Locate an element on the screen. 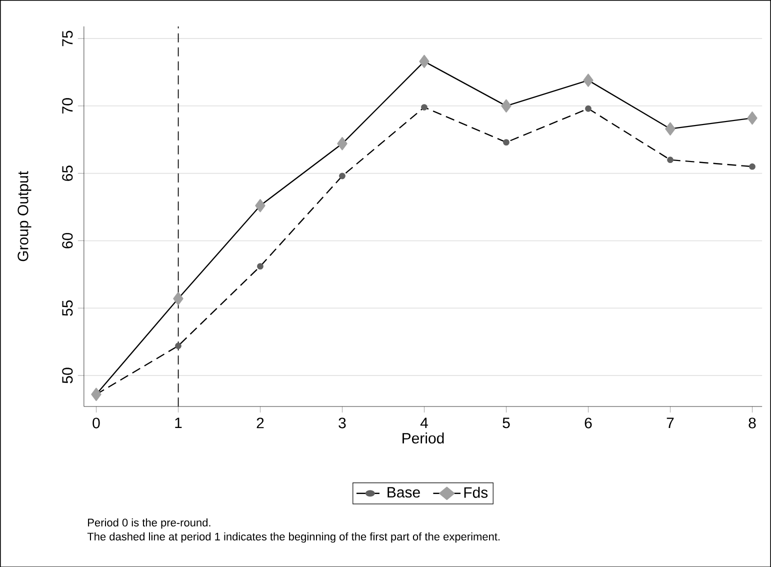 This screenshot has width=771, height=567. x-tick-label: 3 is located at coordinates (342, 422).